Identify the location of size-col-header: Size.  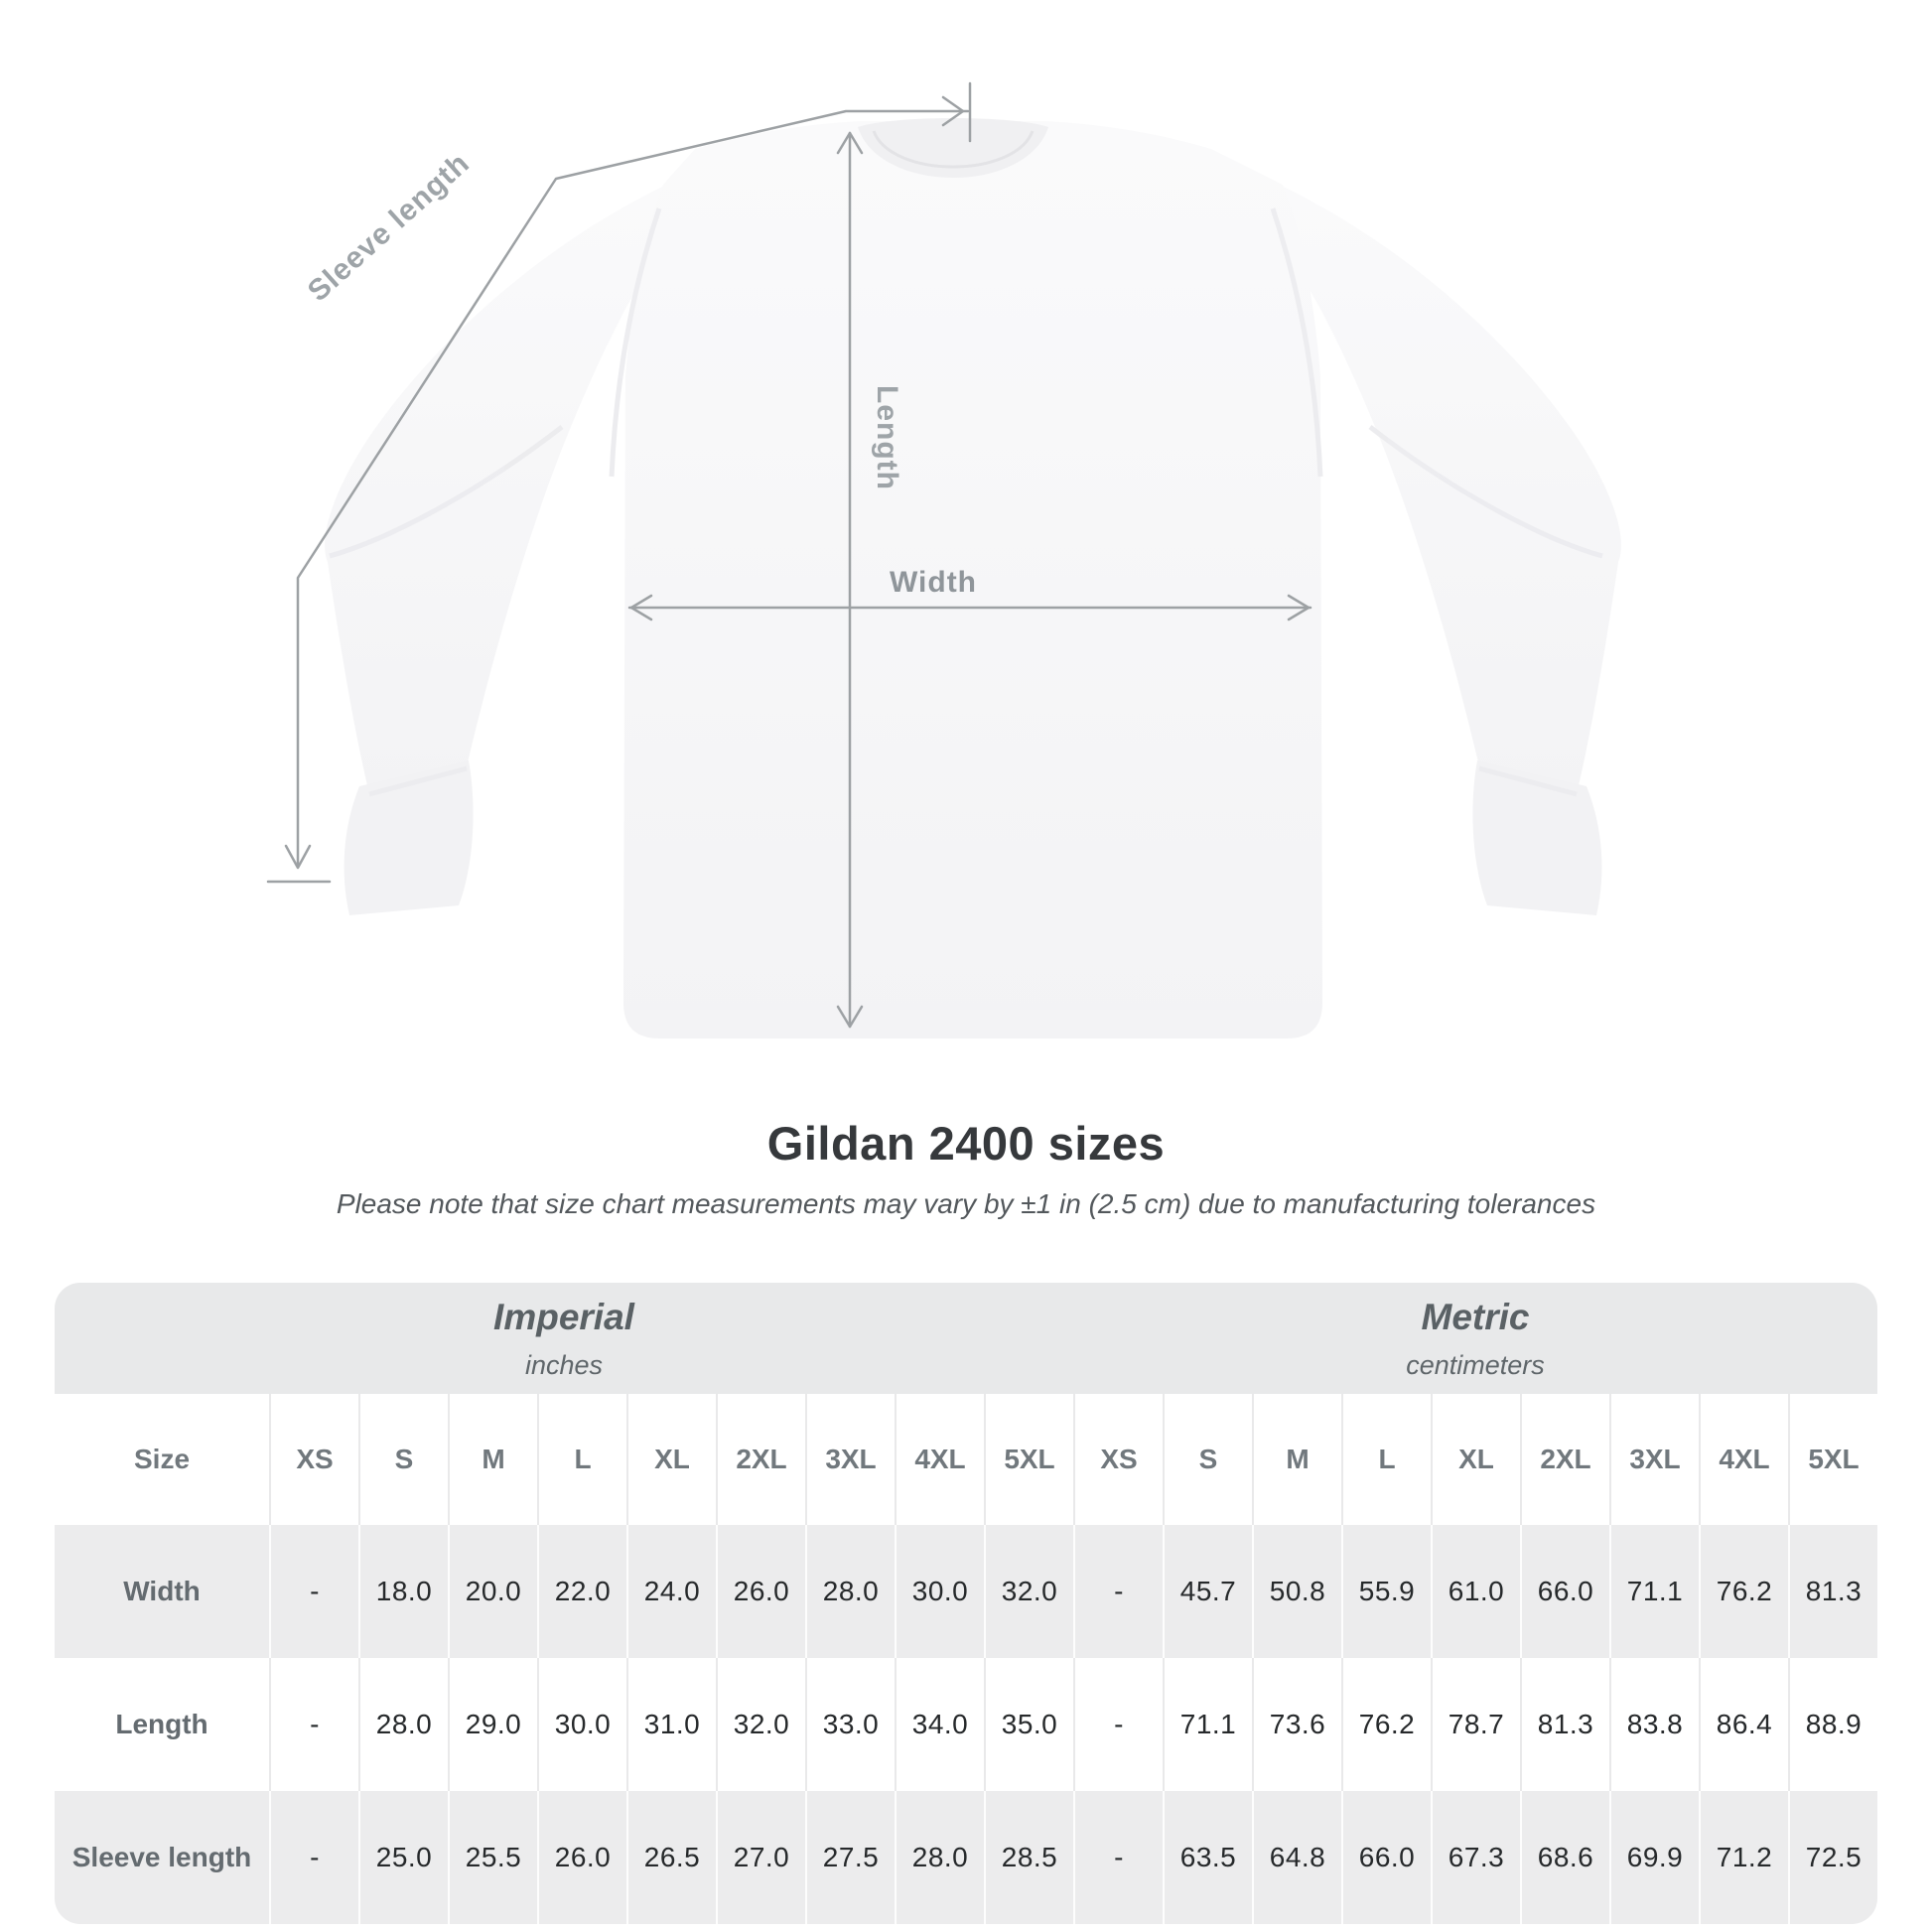
(162, 1459).